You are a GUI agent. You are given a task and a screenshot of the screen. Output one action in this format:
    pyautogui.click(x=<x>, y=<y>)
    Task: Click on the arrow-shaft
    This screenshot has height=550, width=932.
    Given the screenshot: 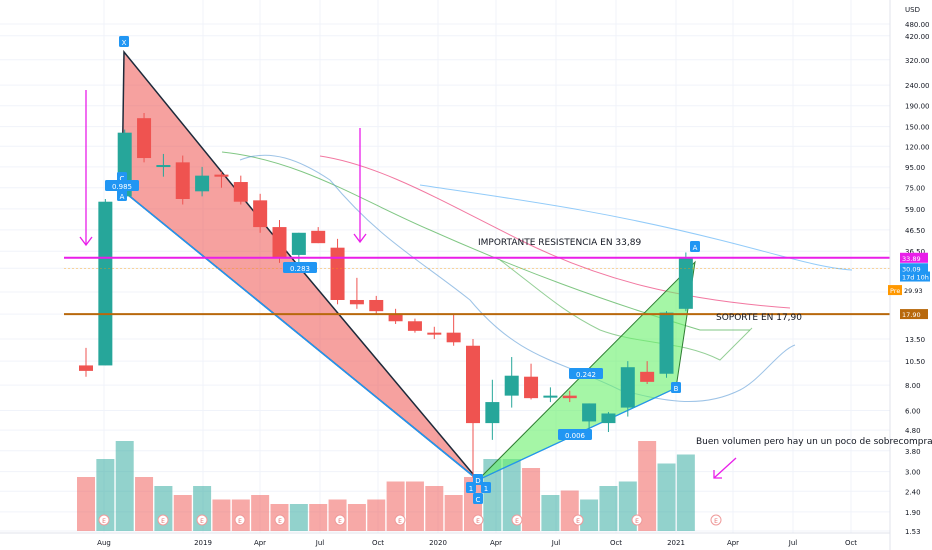 What is the action you would take?
    pyautogui.click(x=725, y=468)
    